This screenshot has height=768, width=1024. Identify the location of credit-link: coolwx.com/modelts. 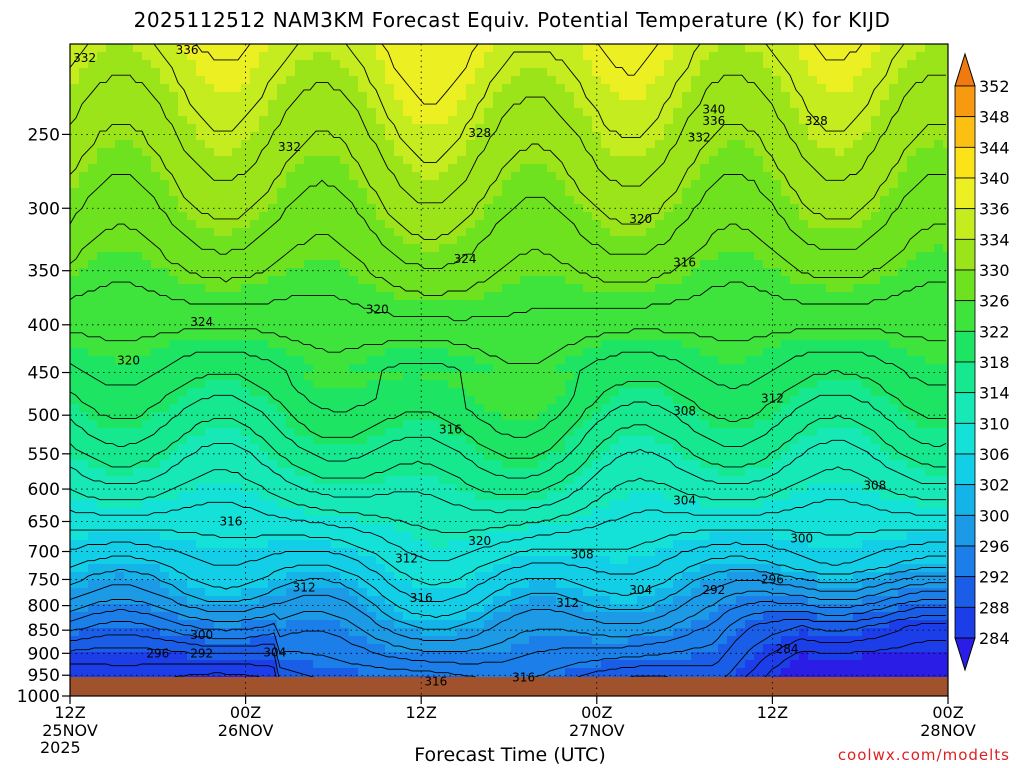
(923, 755).